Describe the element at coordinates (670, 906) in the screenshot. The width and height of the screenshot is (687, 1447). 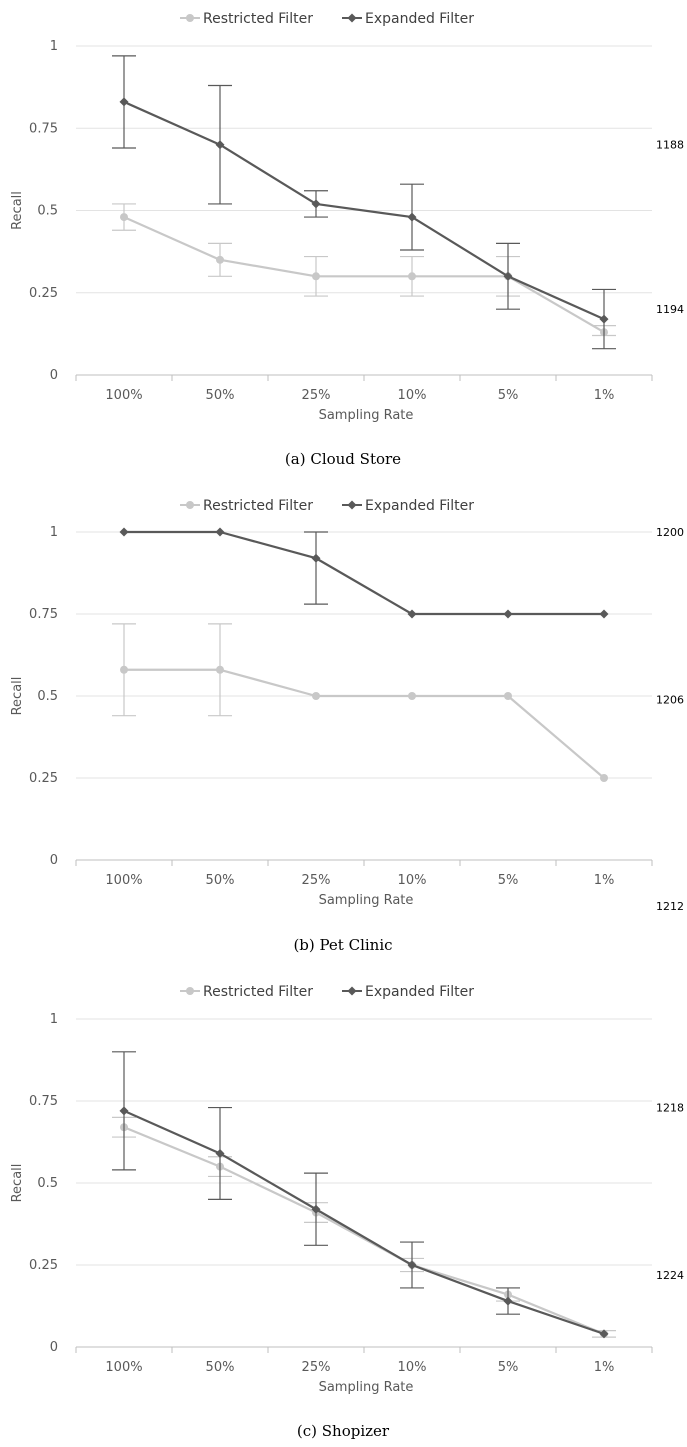
I see `line-number: 1212` at that location.